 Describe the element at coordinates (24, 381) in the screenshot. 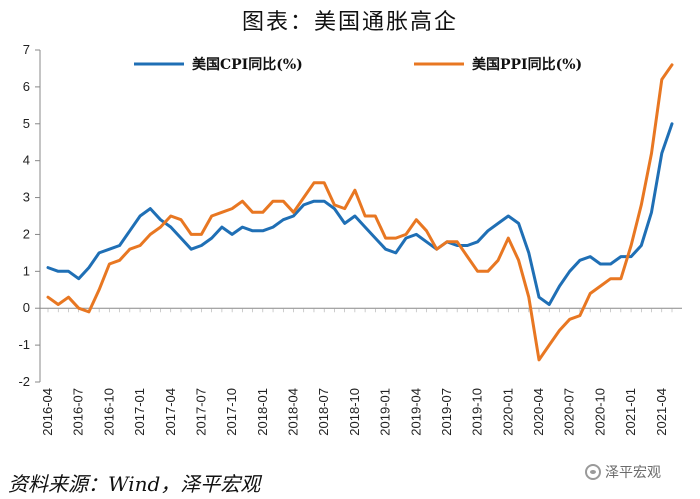

I see `y-tick-label: -2` at that location.